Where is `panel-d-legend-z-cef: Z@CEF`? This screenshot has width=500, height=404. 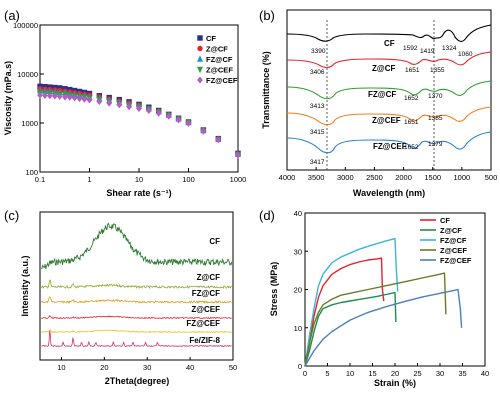 panel-d-legend-z-cef: Z@CEF is located at coordinates (453, 250).